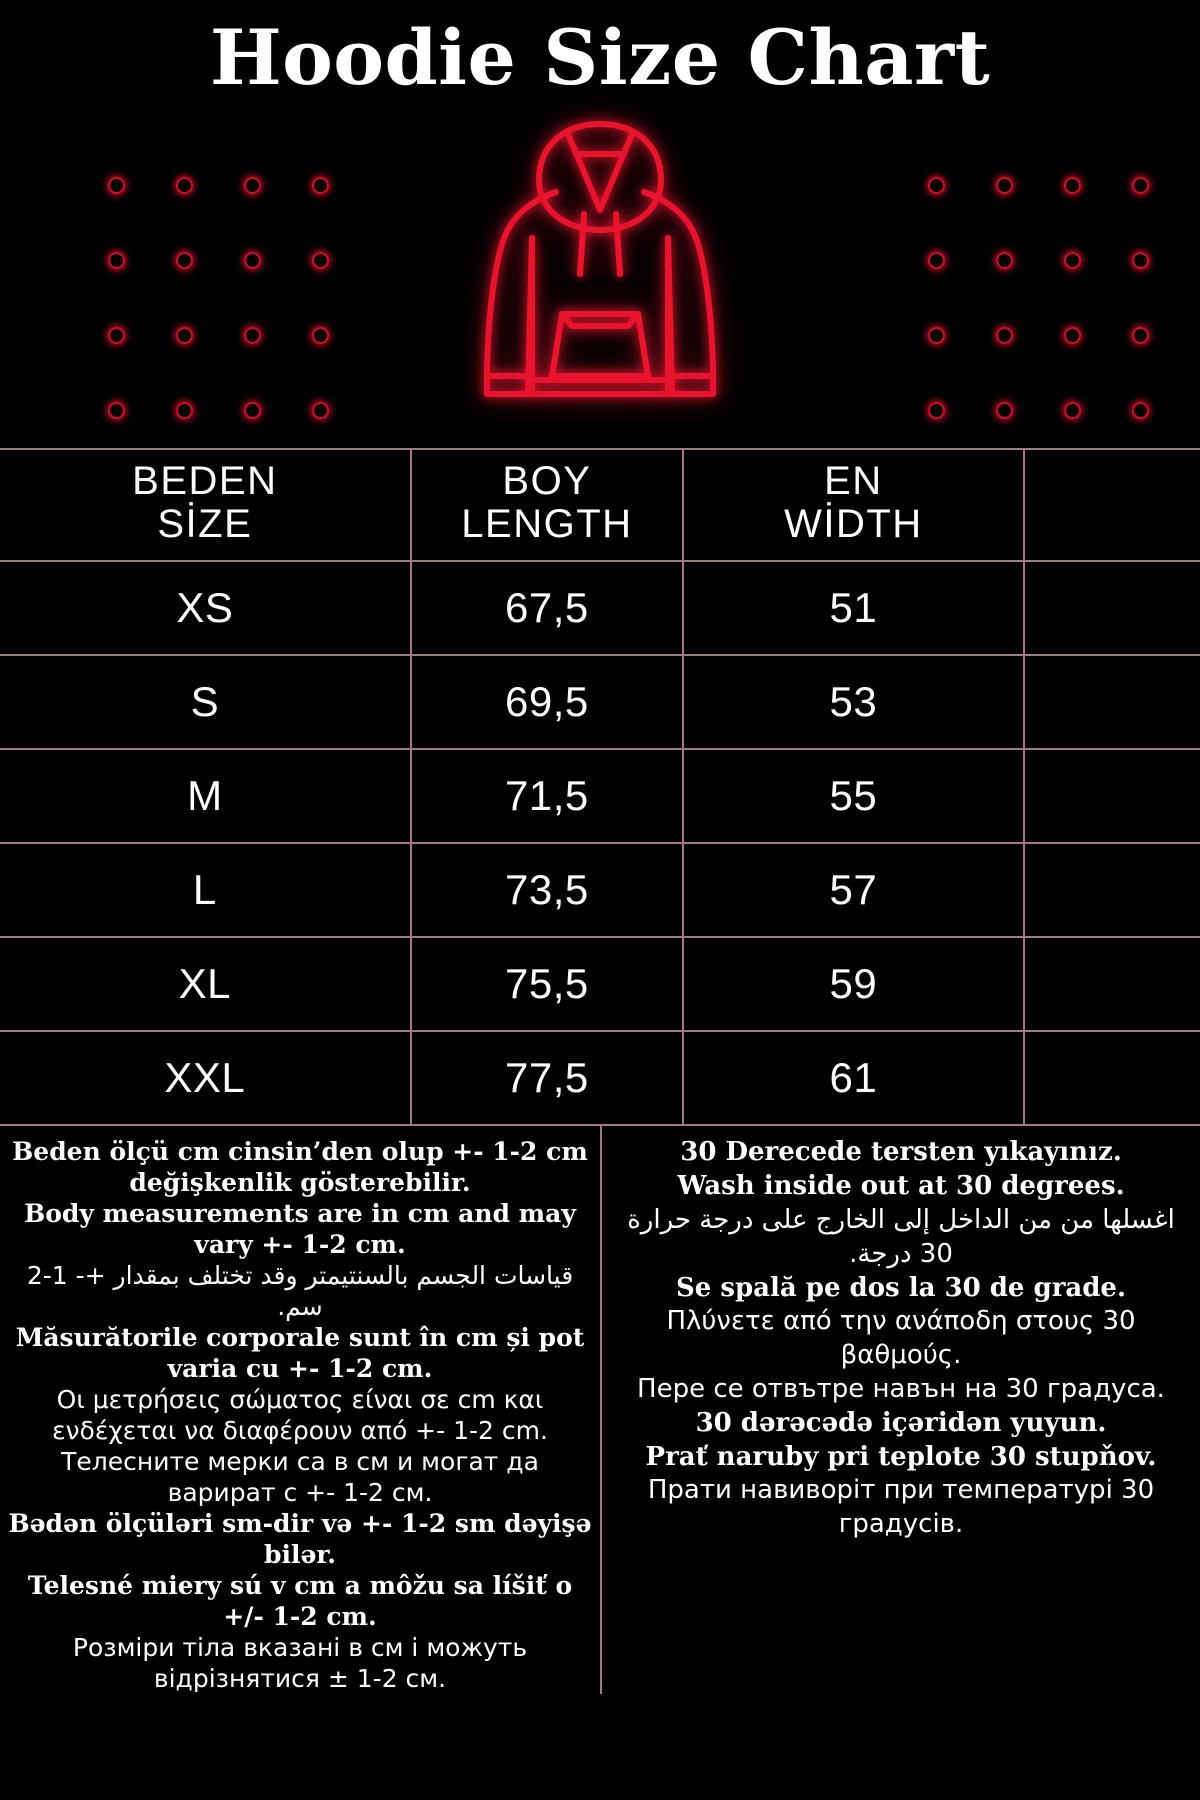 The image size is (1200, 1800). I want to click on cell-size: L, so click(206, 890).